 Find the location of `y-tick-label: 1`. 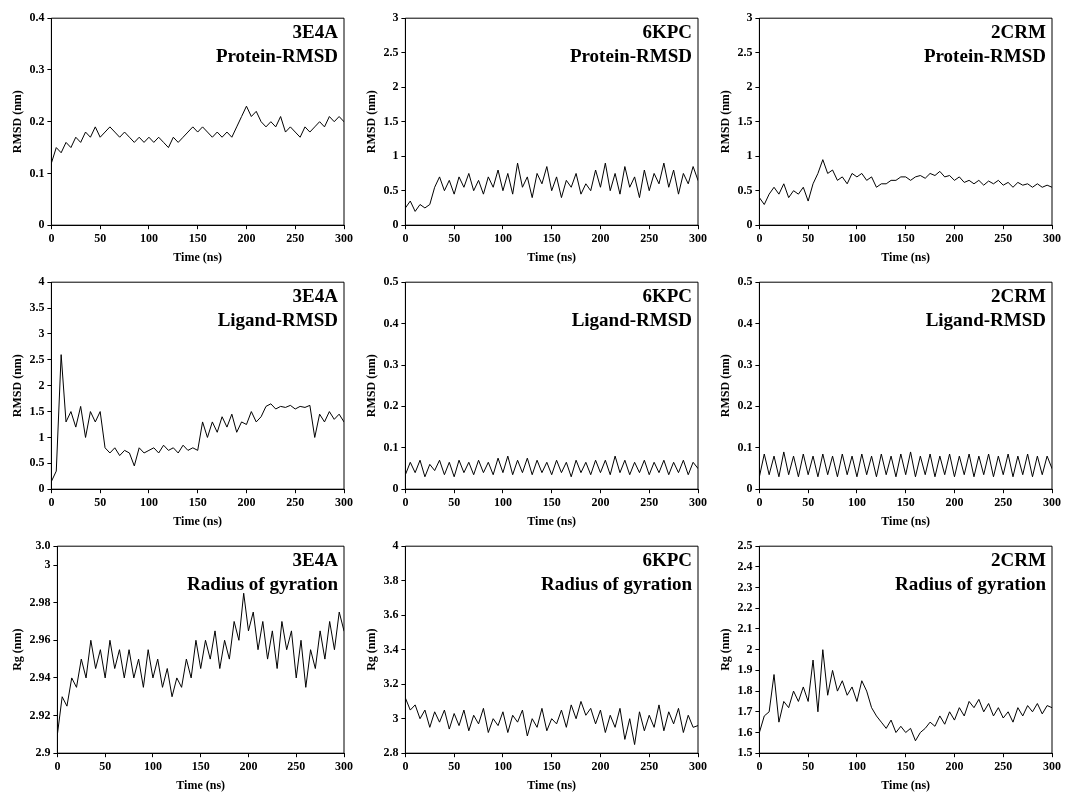

y-tick-label: 1 is located at coordinates (395, 155).